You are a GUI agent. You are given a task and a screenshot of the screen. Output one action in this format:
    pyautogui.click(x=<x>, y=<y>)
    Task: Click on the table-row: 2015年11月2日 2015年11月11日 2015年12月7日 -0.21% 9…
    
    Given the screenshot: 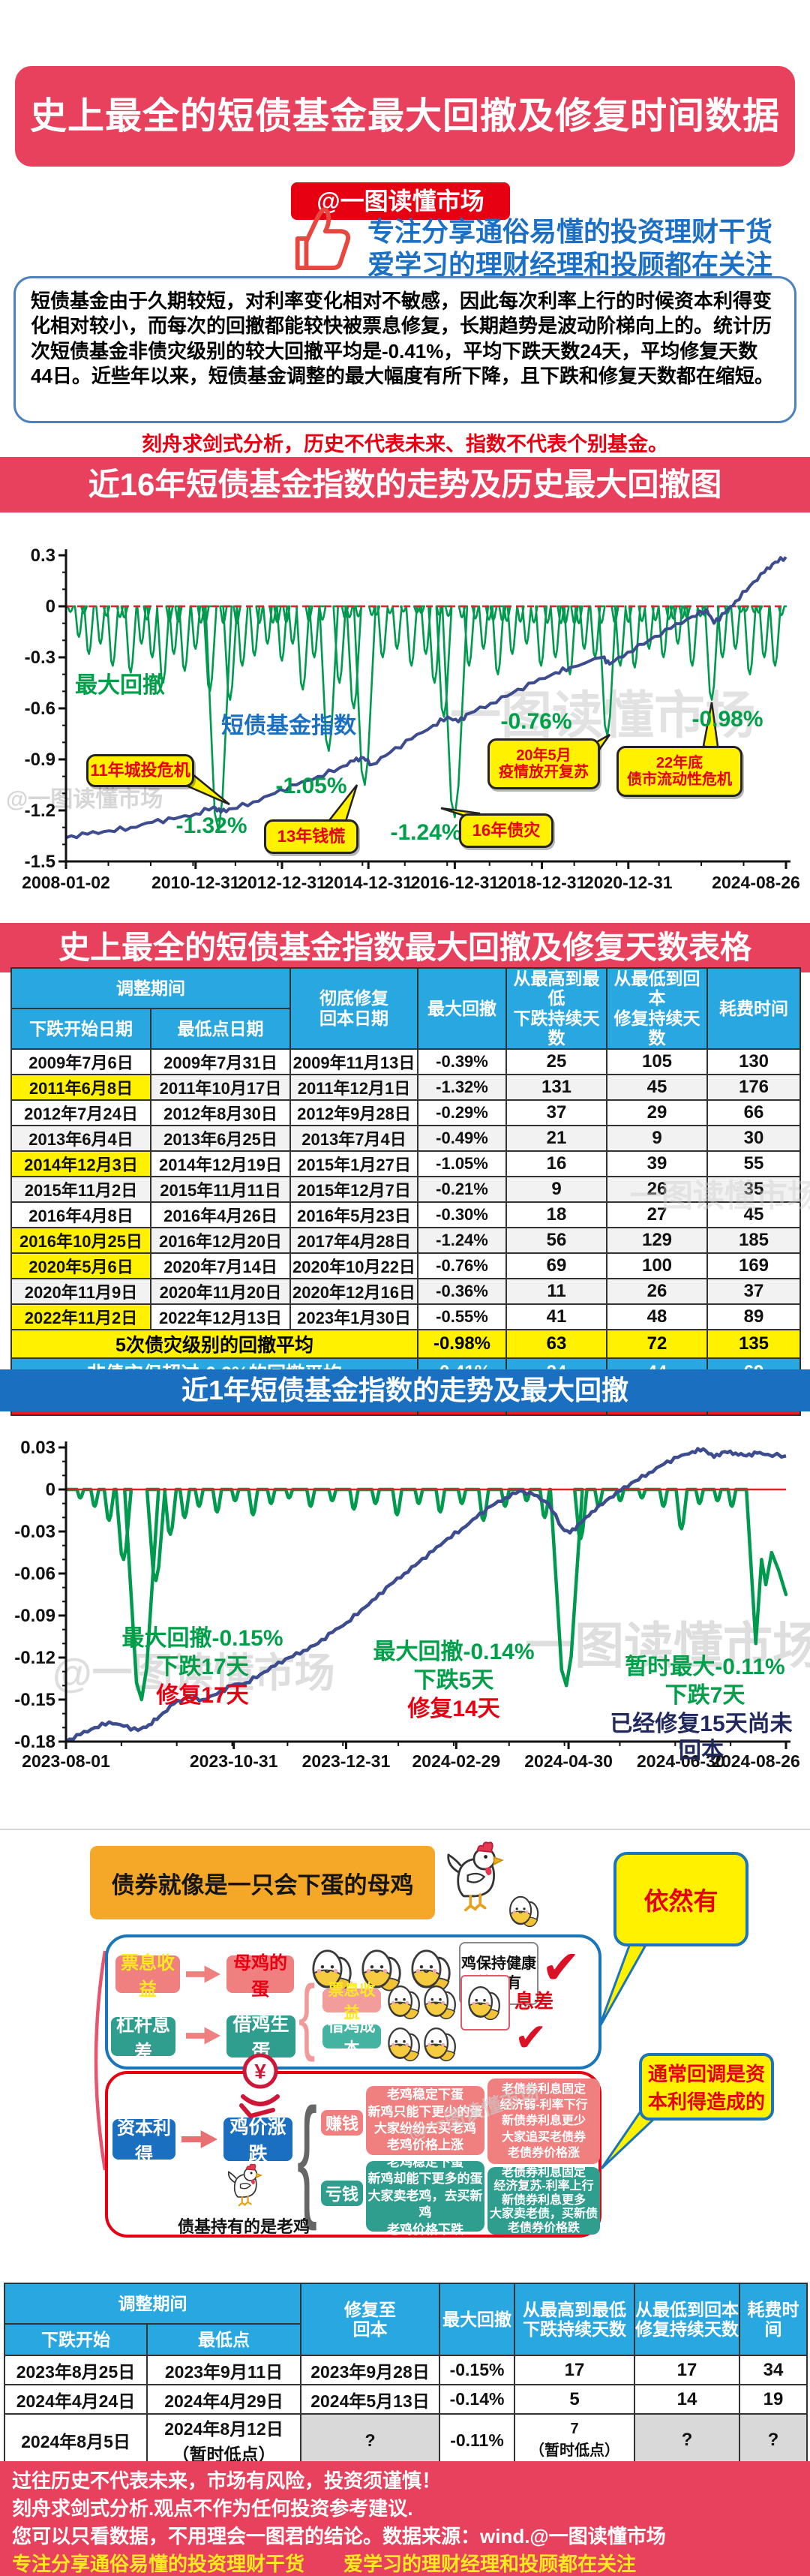 What is the action you would take?
    pyautogui.click(x=405, y=1189)
    